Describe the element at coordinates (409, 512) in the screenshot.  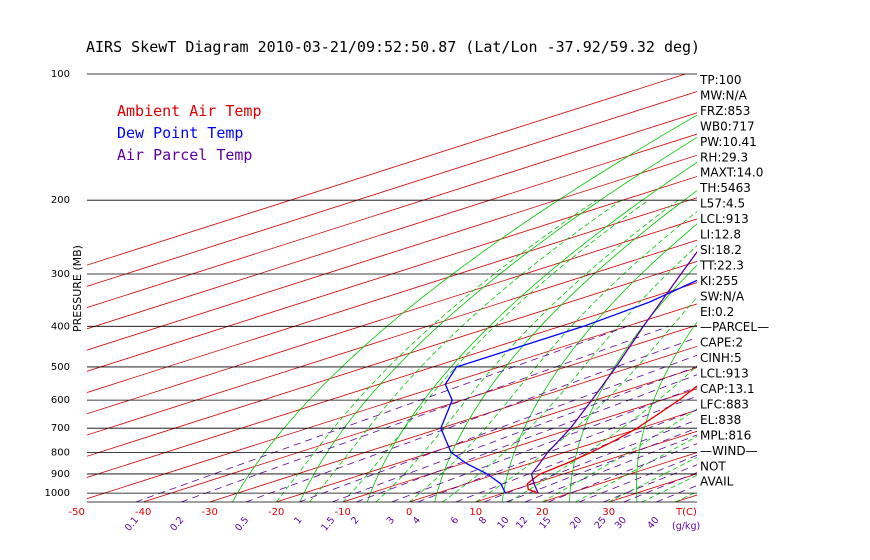
I see `bottom-temperature-tick-label: 0` at that location.